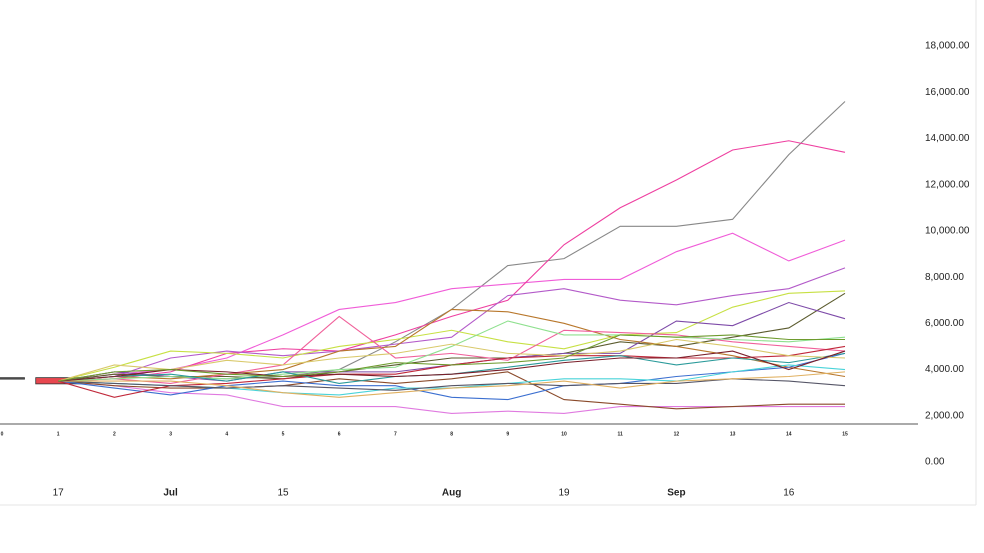 The image size is (984, 553). What do you see at coordinates (944, 415) in the screenshot?
I see `y-tick-label: 2,000.00` at bounding box center [944, 415].